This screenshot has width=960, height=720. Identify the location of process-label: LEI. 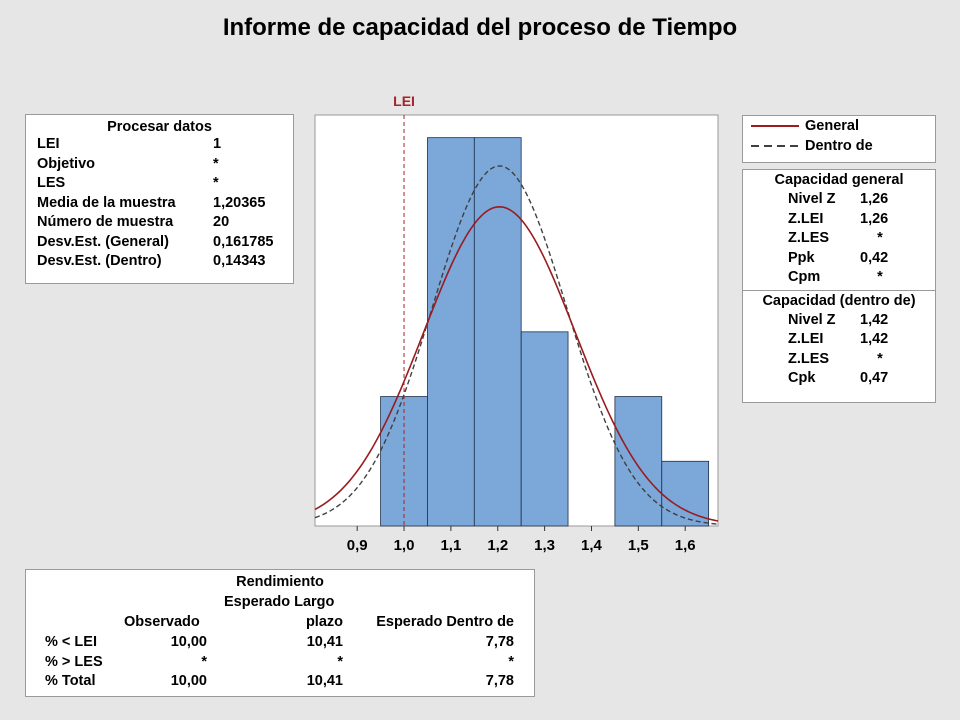
(48, 144).